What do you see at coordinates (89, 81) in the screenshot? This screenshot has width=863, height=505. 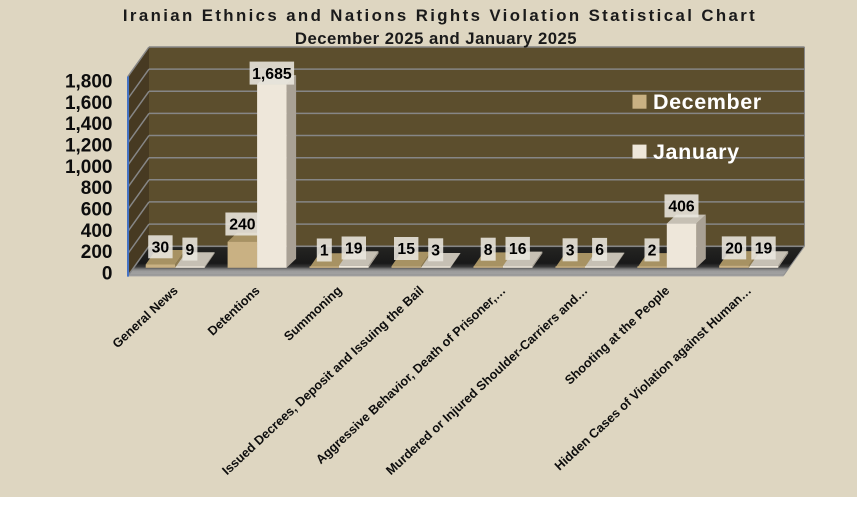 I see `svg-text: 1,800` at bounding box center [89, 81].